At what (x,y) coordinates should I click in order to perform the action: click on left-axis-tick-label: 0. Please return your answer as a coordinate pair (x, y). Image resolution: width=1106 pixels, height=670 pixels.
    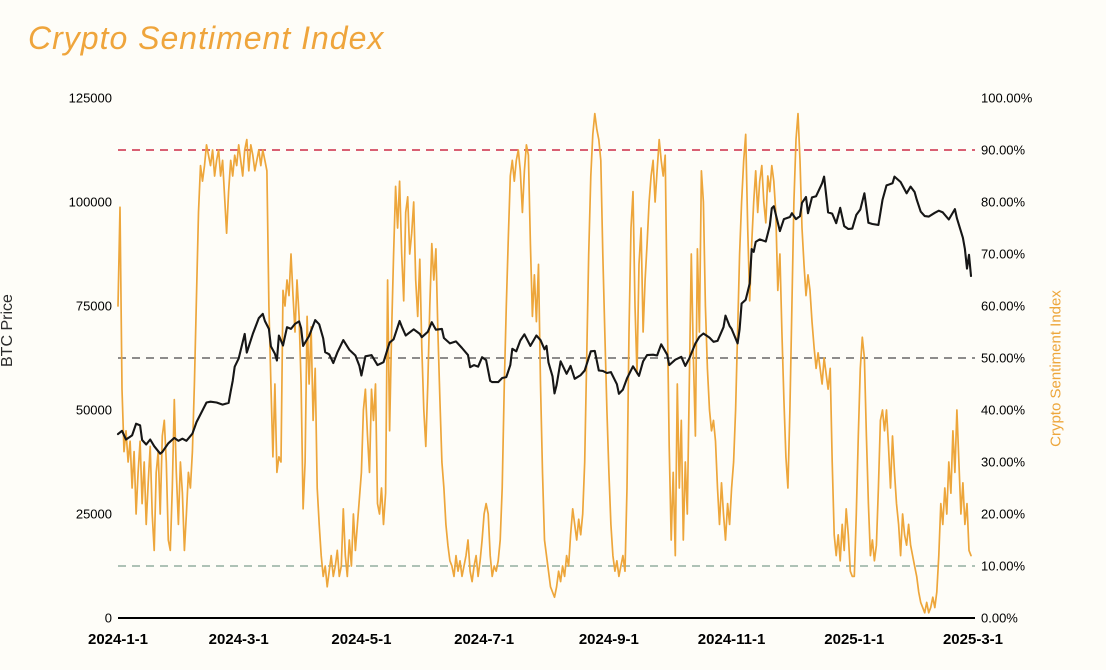
    Looking at the image, I should click on (108, 618).